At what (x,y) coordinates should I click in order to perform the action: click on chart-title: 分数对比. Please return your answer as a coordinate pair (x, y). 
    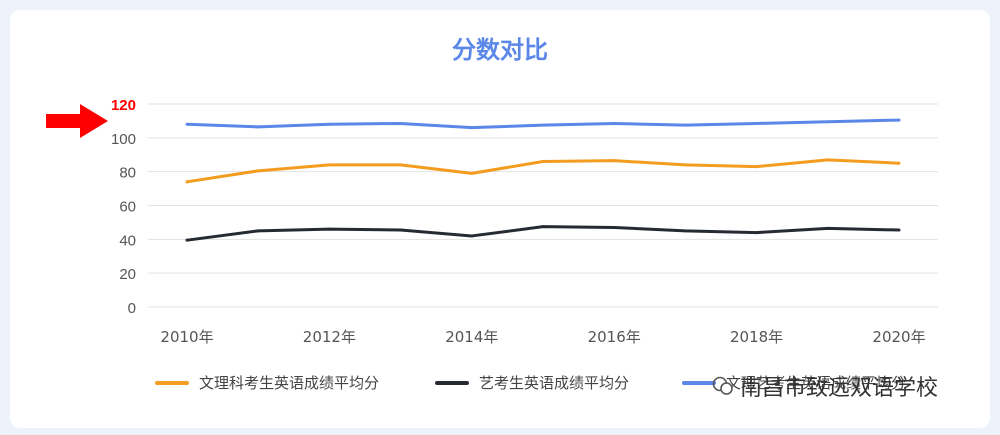
    Looking at the image, I should click on (500, 50).